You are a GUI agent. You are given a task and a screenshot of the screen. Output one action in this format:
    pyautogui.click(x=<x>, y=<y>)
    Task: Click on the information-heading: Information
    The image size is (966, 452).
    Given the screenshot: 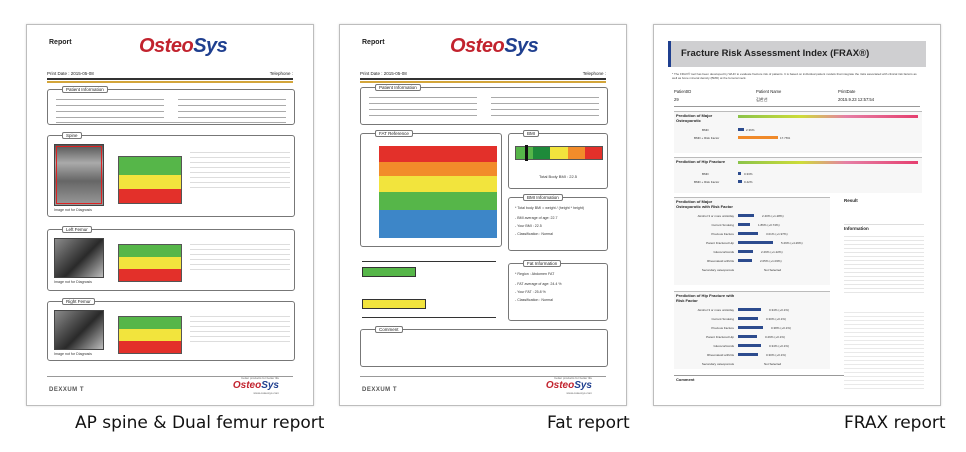 What is the action you would take?
    pyautogui.click(x=856, y=229)
    